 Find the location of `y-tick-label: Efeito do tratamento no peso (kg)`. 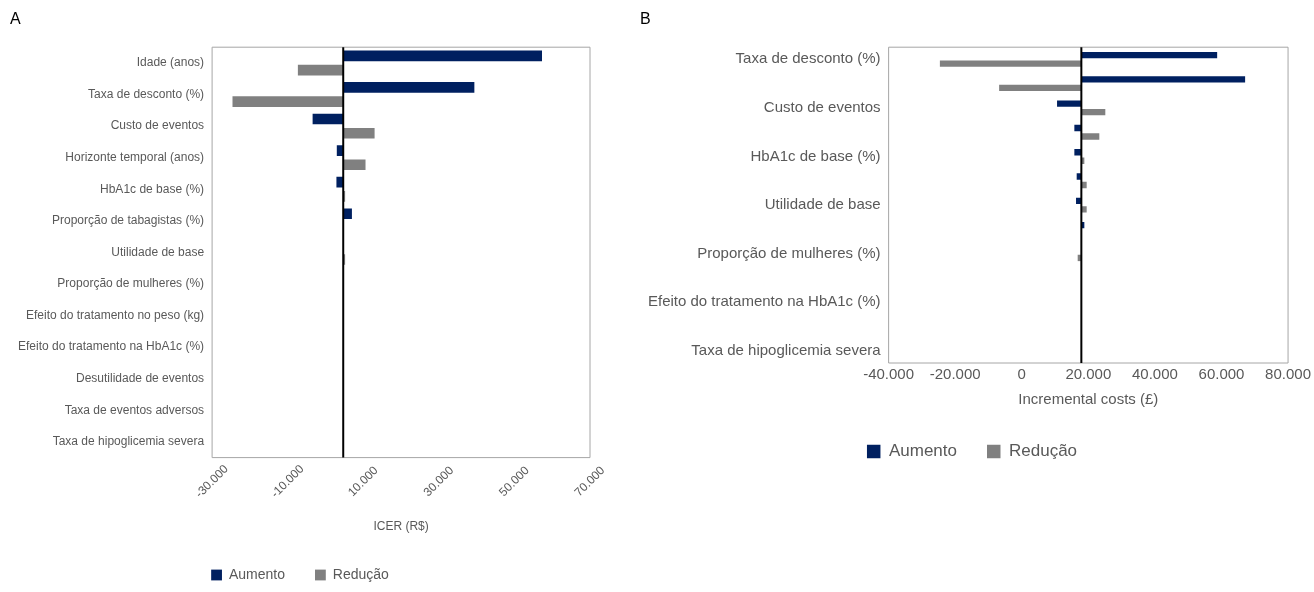

y-tick-label: Efeito do tratamento no peso (kg) is located at coordinates (115, 314).